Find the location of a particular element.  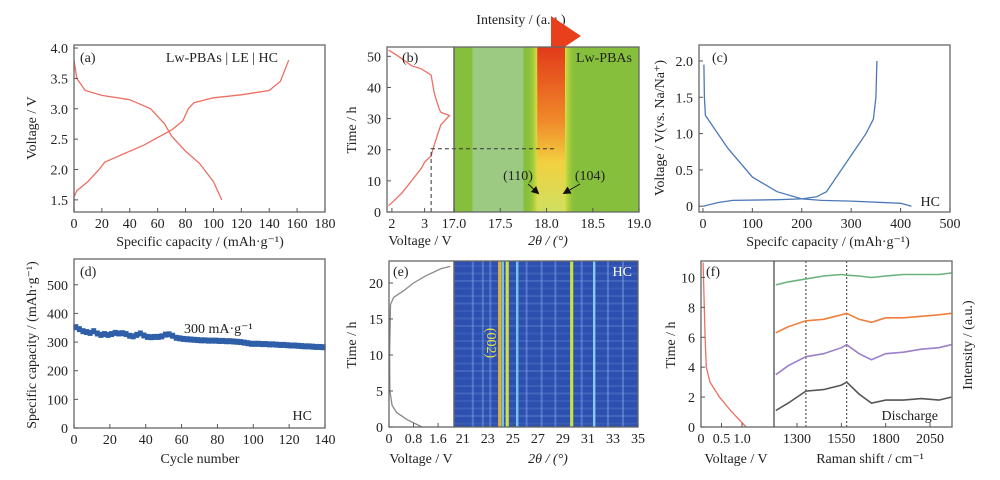

x-axis-e-map-tick-label: 27 is located at coordinates (538, 439).